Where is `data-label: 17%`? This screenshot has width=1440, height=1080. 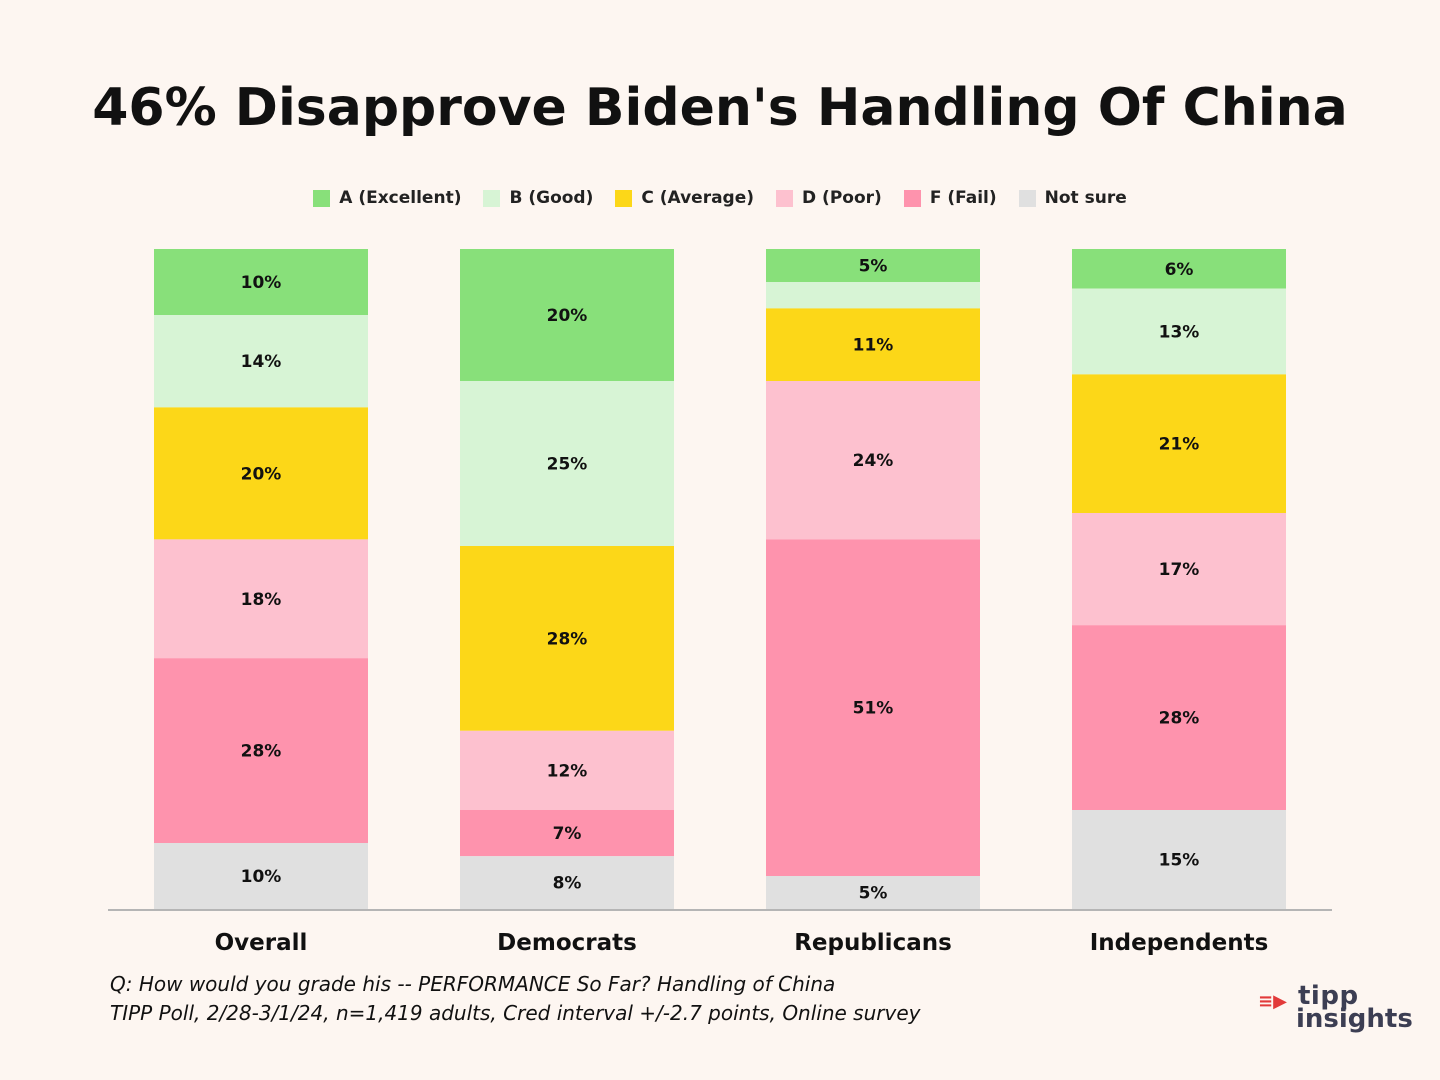 data-label: 17% is located at coordinates (1179, 570).